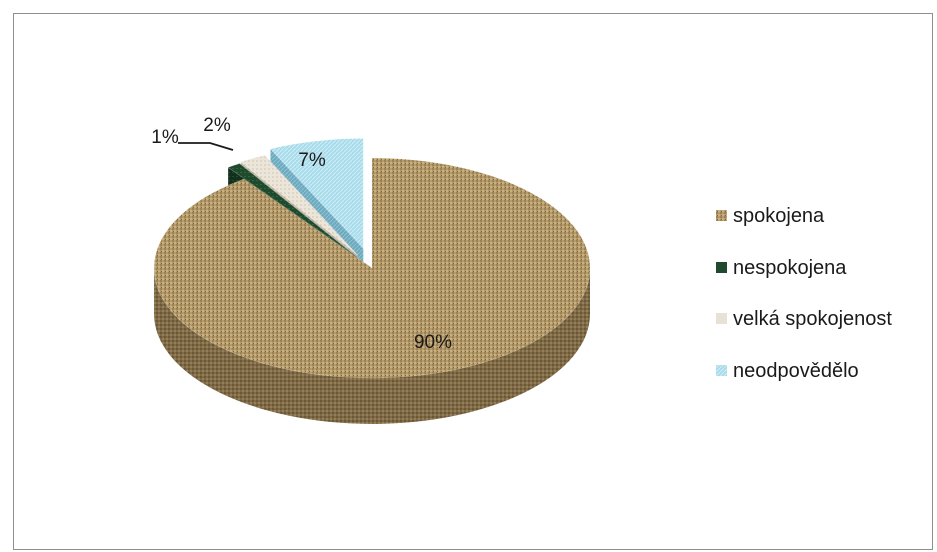 This screenshot has width=937, height=552. I want to click on data-label-velka-spokojenost: 2%, so click(217, 125).